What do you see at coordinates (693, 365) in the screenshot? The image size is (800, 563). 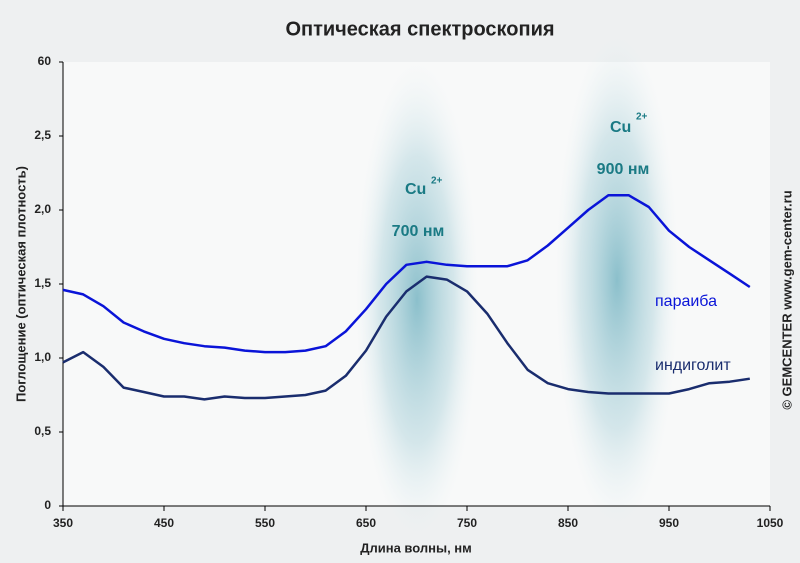 I see `series-label: индиголит` at bounding box center [693, 365].